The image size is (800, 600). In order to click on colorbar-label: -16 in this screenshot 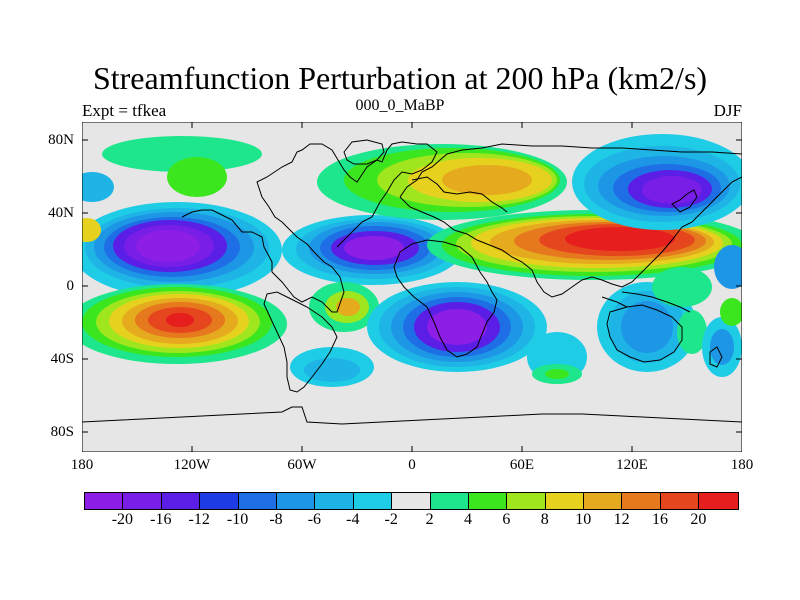, I will do `click(161, 519)`.